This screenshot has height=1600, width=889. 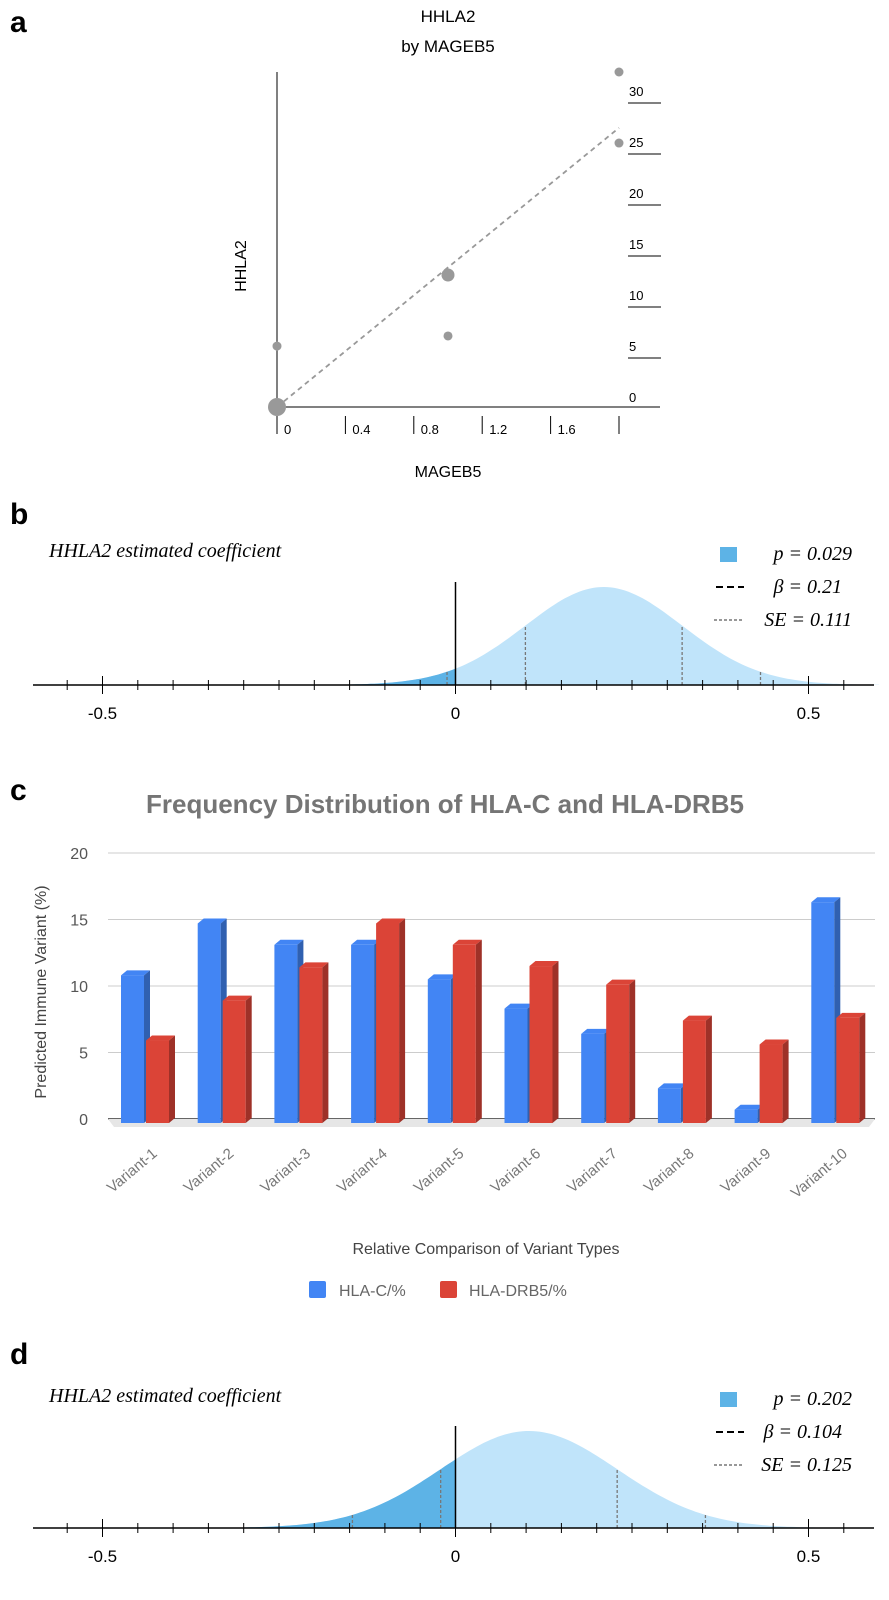 What do you see at coordinates (819, 1173) in the screenshot?
I see `x-tick-label: Variant-10` at bounding box center [819, 1173].